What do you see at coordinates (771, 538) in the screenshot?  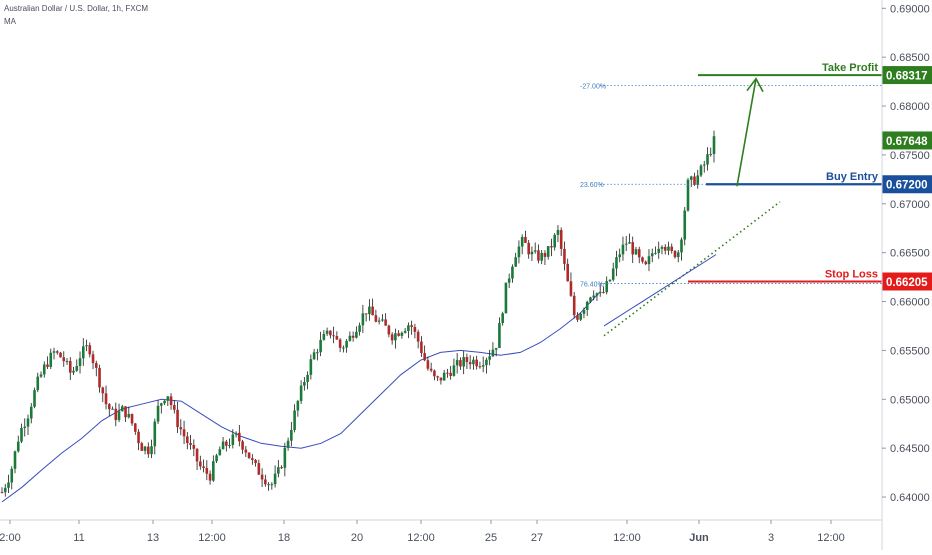 I see `time-tick-label: 3` at bounding box center [771, 538].